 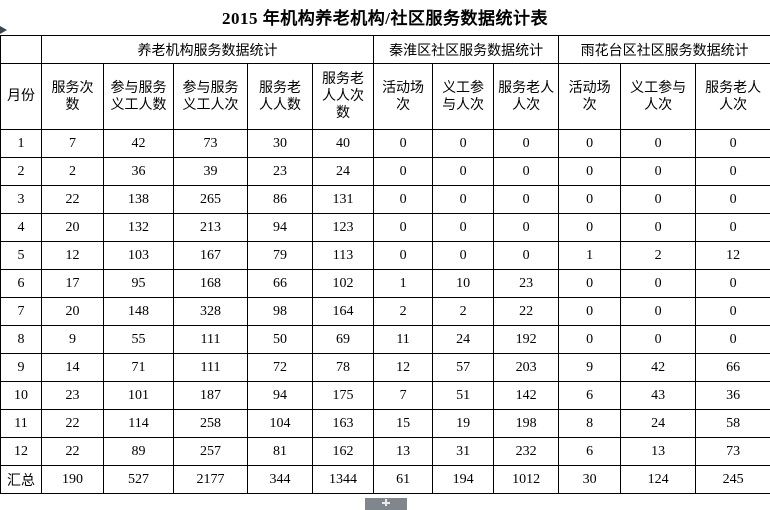 I want to click on value-cell: 192, so click(x=526, y=340).